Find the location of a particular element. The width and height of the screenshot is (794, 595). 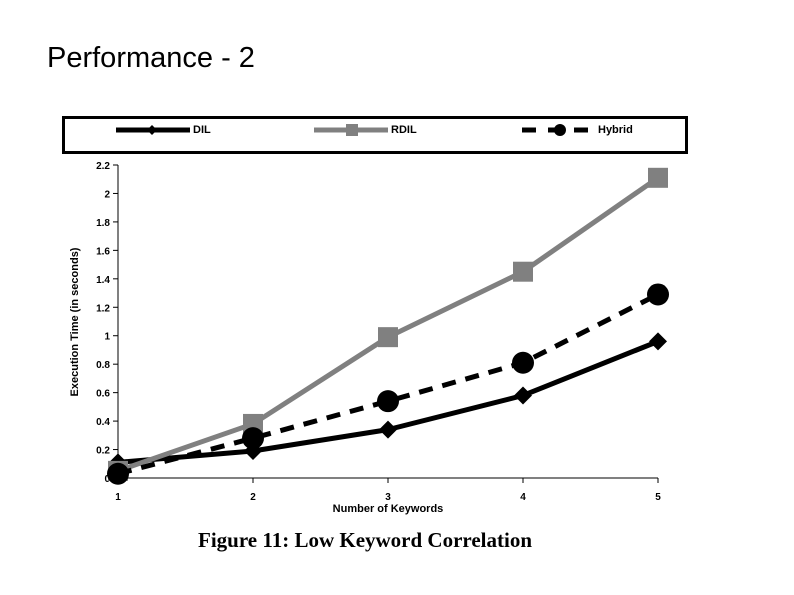

chart-legend: DIL RDIL Hybrid is located at coordinates (375, 135).